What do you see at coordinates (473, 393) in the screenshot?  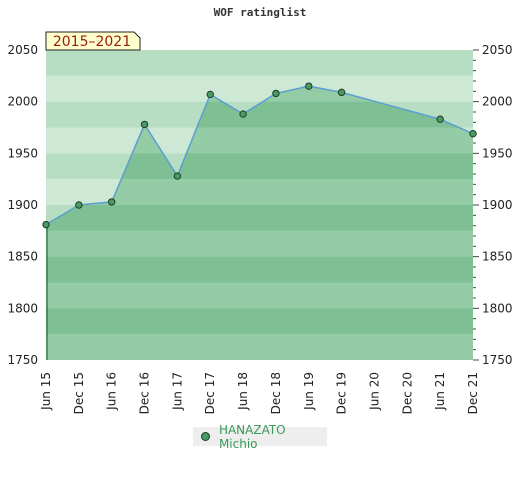 I see `x-tick-label: Dec 21` at bounding box center [473, 393].